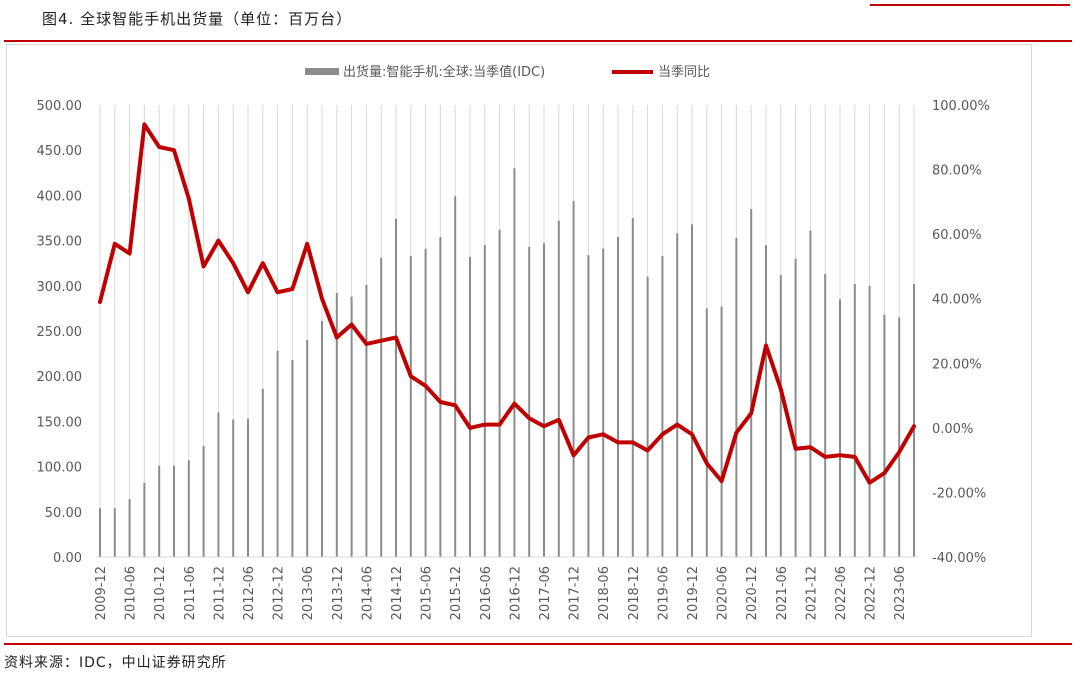 The width and height of the screenshot is (1075, 676). Describe the element at coordinates (723, 593) in the screenshot. I see `x-tick-label: 2020-06` at that location.